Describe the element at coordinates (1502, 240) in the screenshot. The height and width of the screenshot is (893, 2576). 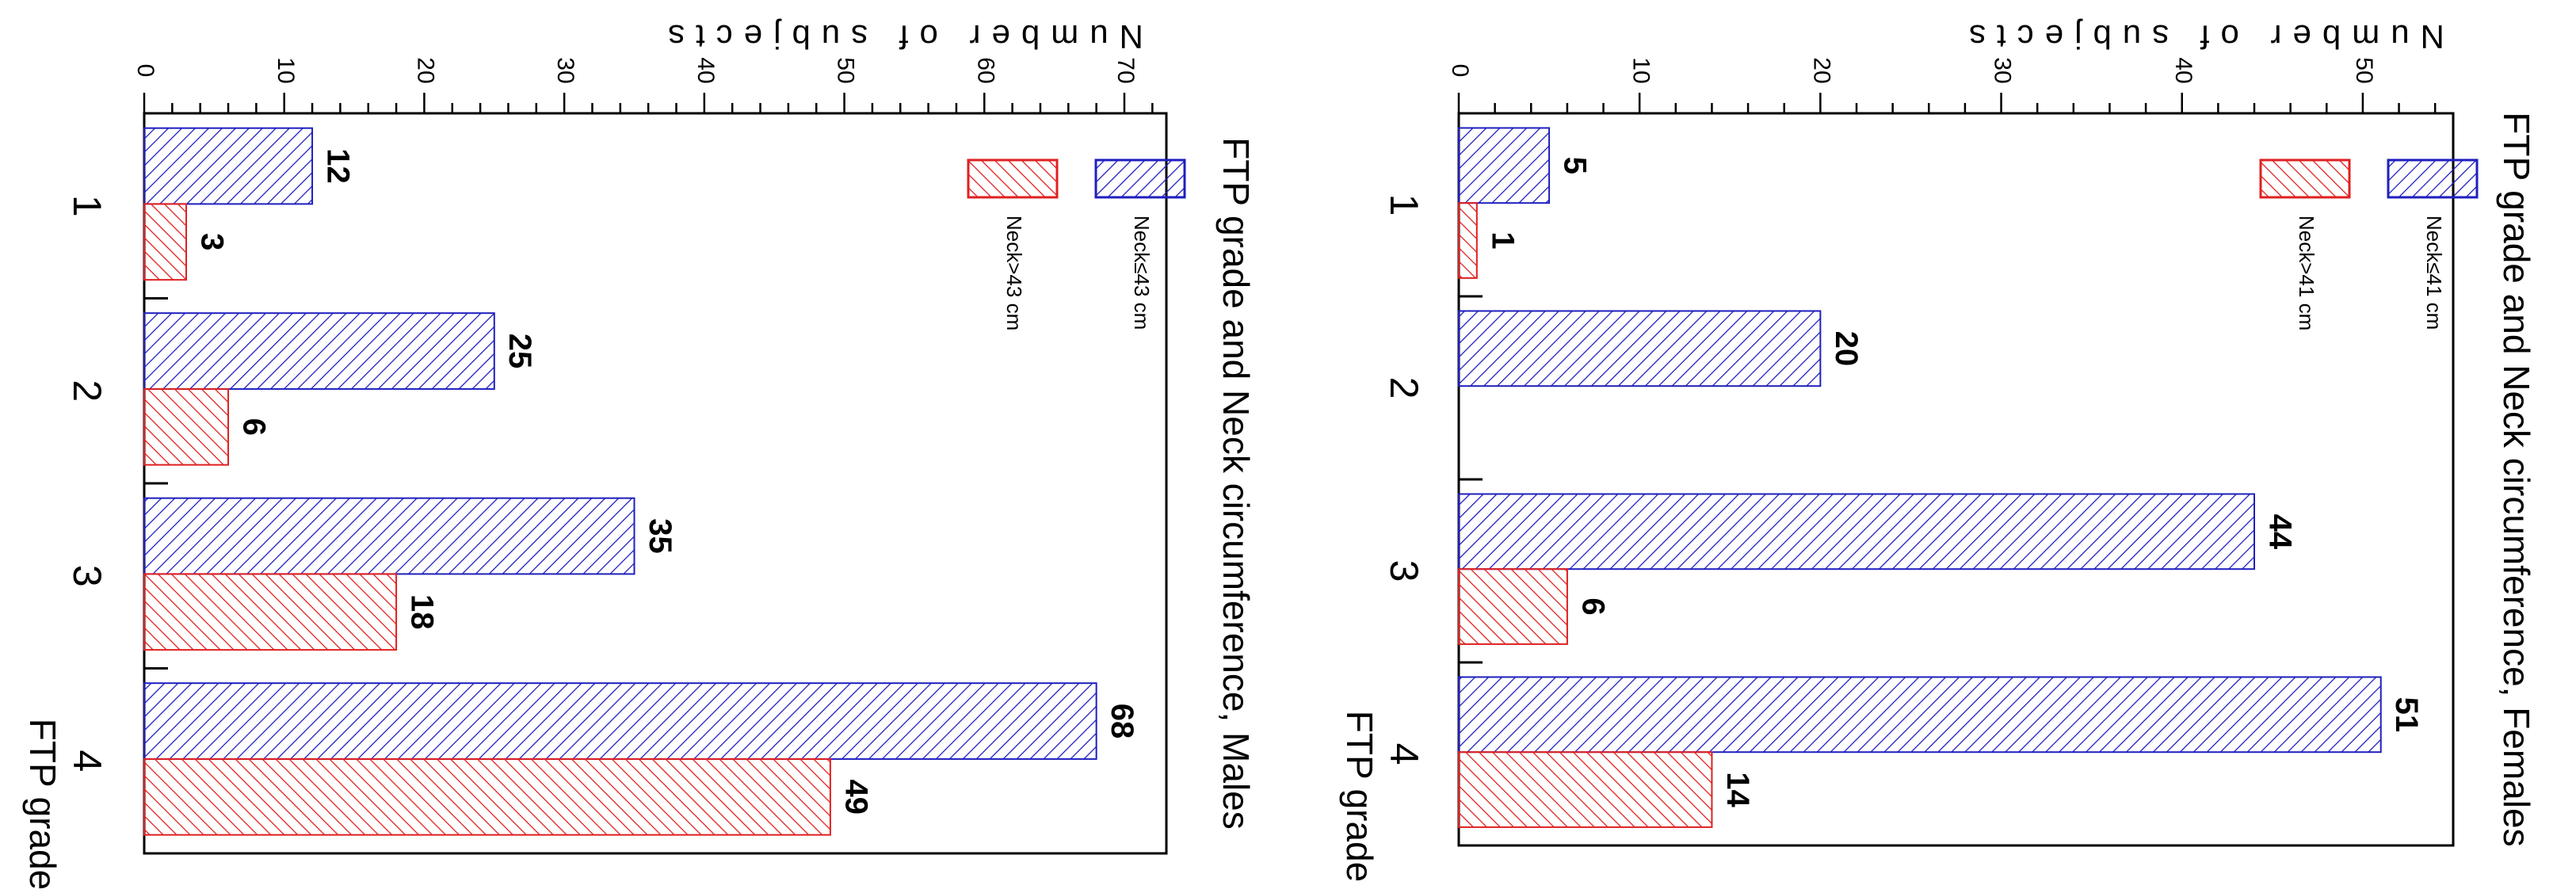
I see `bar-value-label: 1` at that location.